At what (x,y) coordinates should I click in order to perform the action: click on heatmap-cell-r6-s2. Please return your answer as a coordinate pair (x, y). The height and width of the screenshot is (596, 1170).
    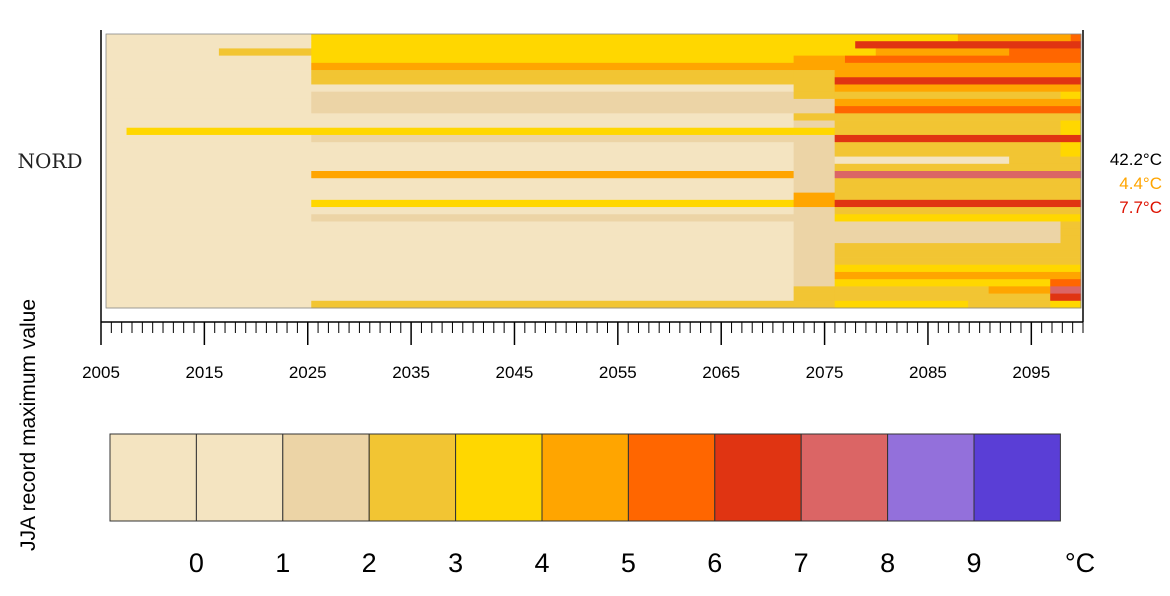
    Looking at the image, I should click on (814, 81).